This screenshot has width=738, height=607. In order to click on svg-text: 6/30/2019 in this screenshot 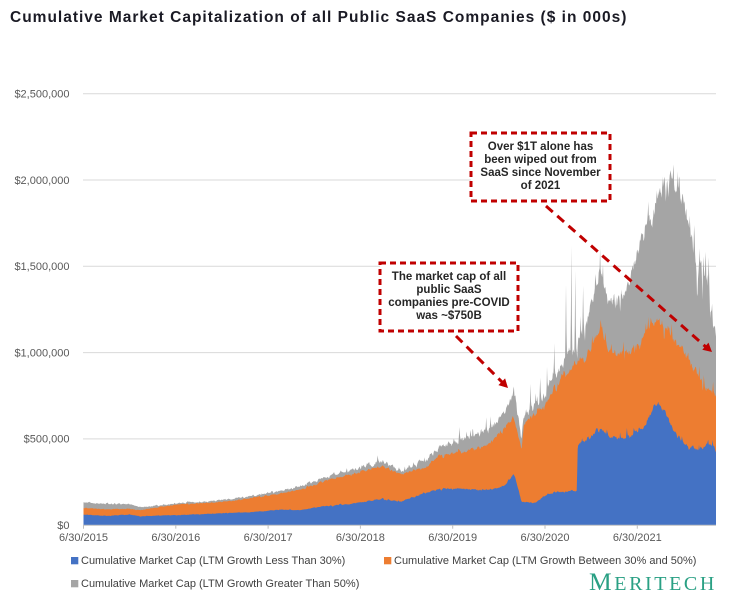, I will do `click(452, 538)`.